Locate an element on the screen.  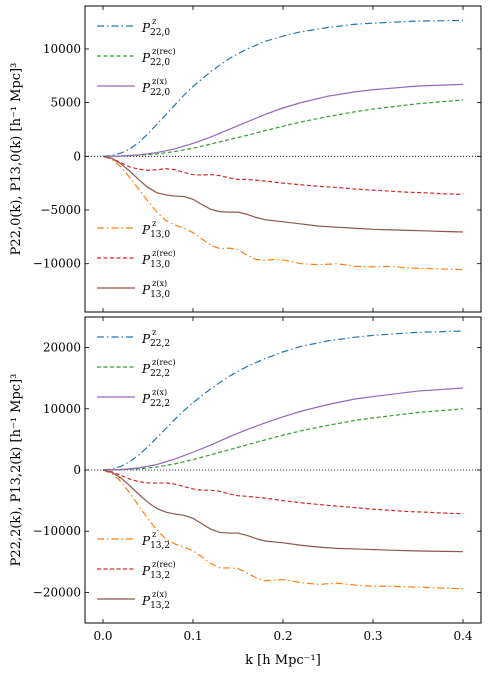
top-series-13-0-zx is located at coordinates (283, 194).